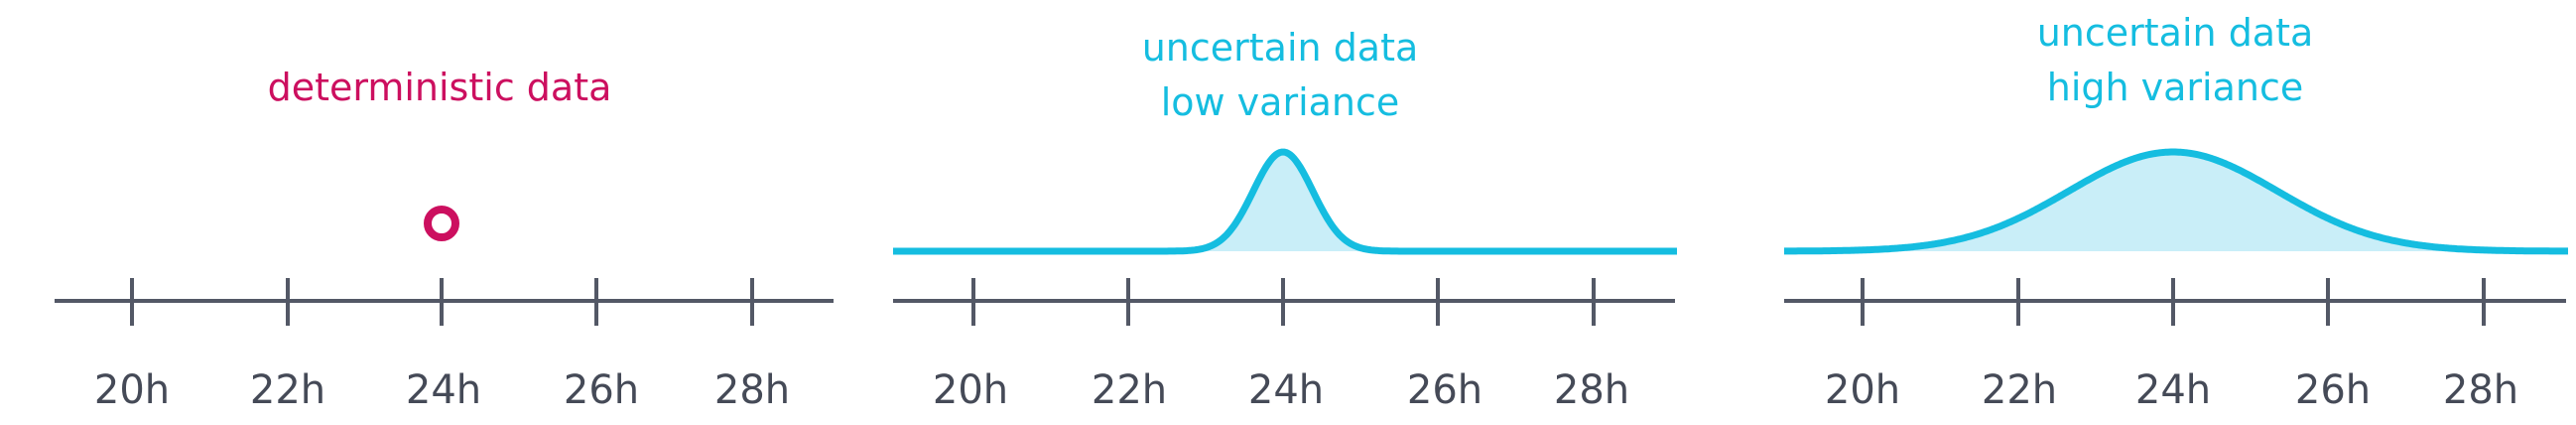 The width and height of the screenshot is (2576, 425). I want to click on panel-high-variance-title-line-1: uncertain data, so click(2175, 33).